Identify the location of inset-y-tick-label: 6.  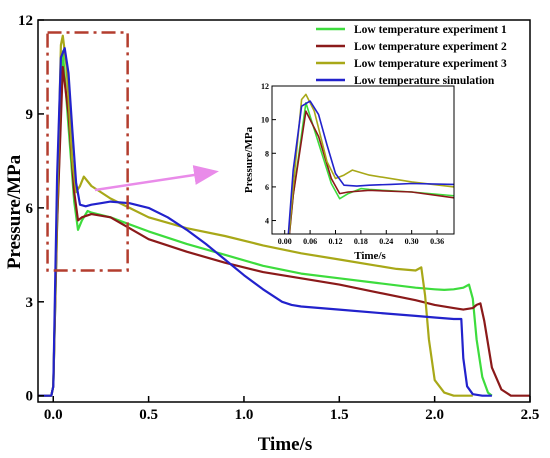
(267, 187).